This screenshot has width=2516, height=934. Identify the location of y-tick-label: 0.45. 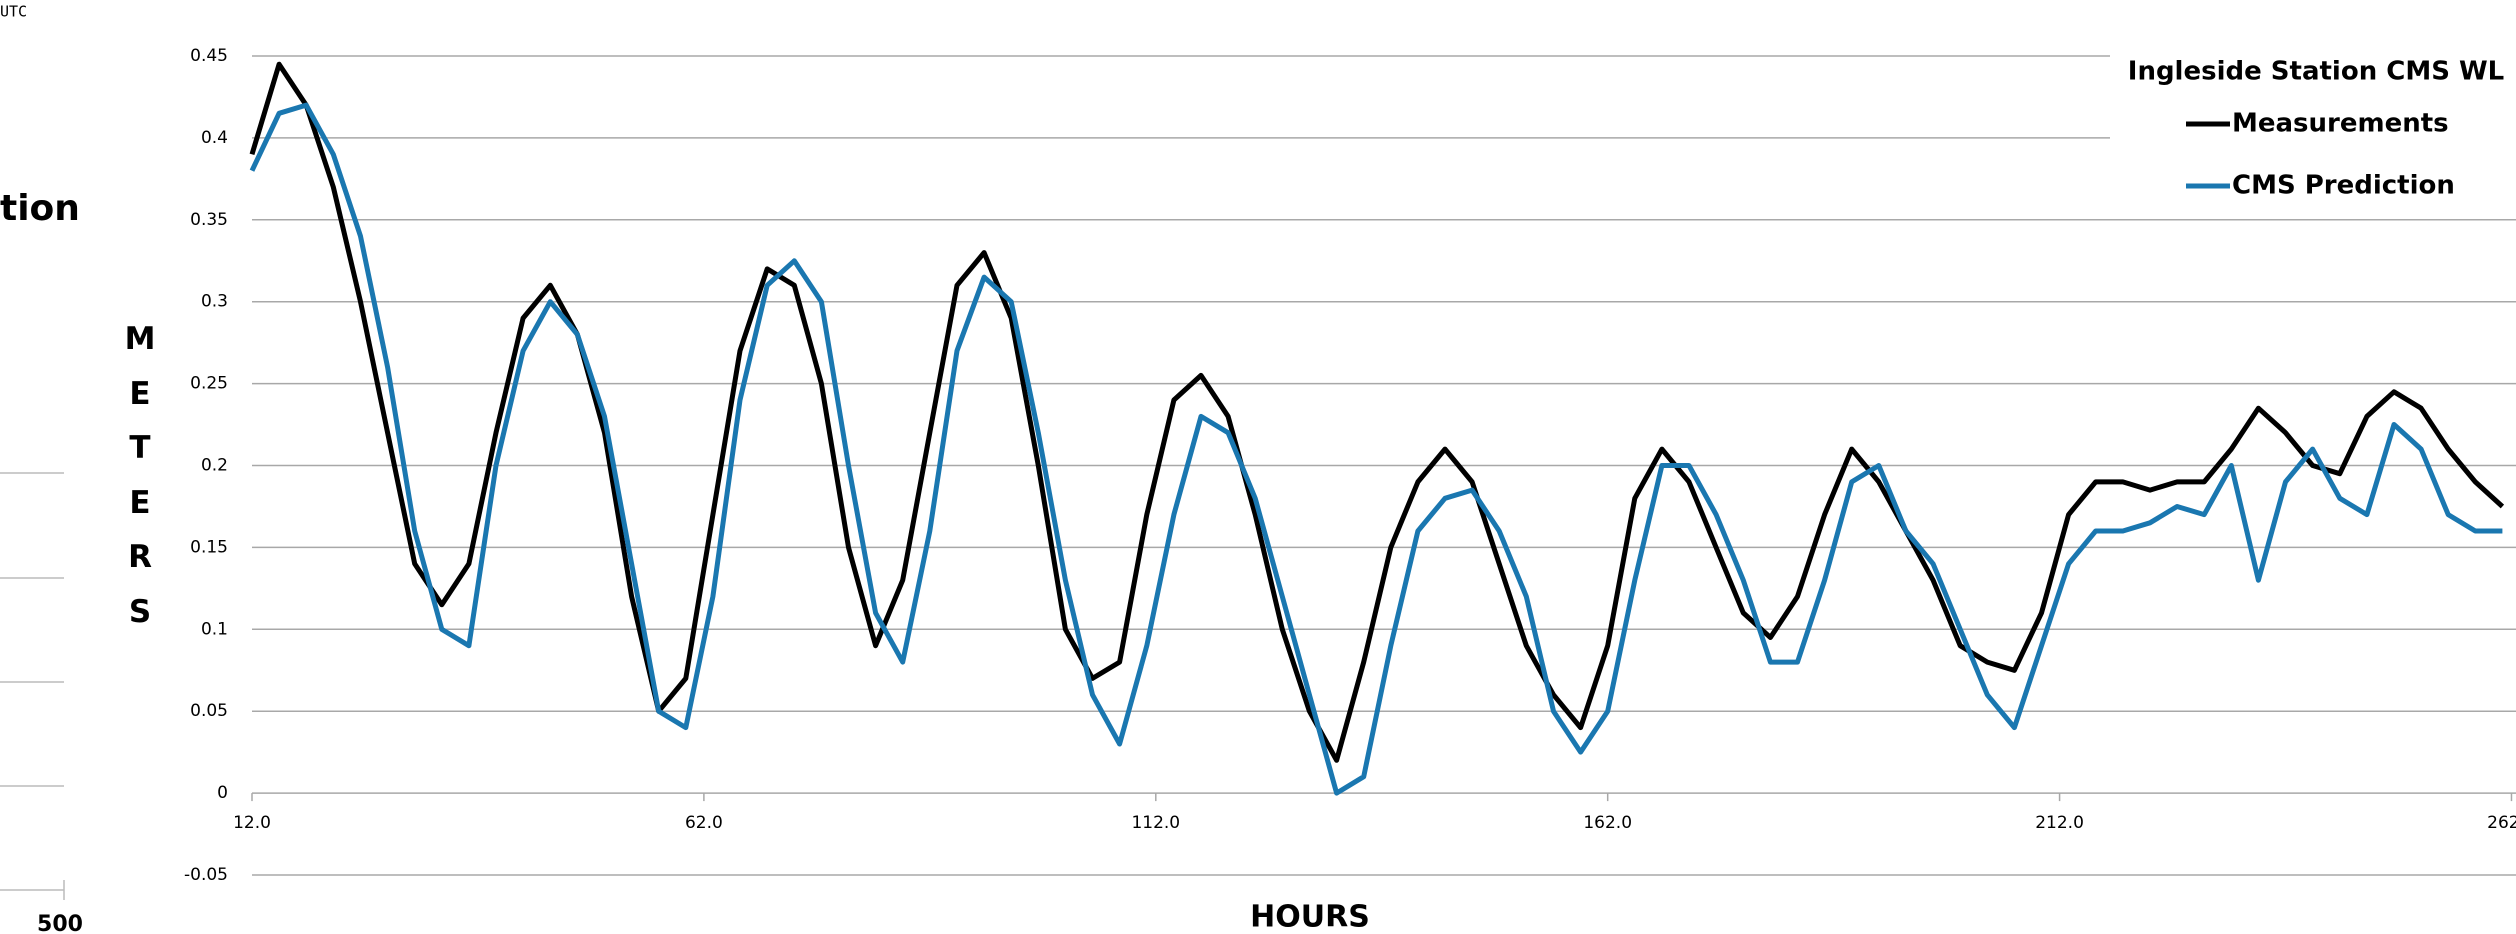
(209, 56).